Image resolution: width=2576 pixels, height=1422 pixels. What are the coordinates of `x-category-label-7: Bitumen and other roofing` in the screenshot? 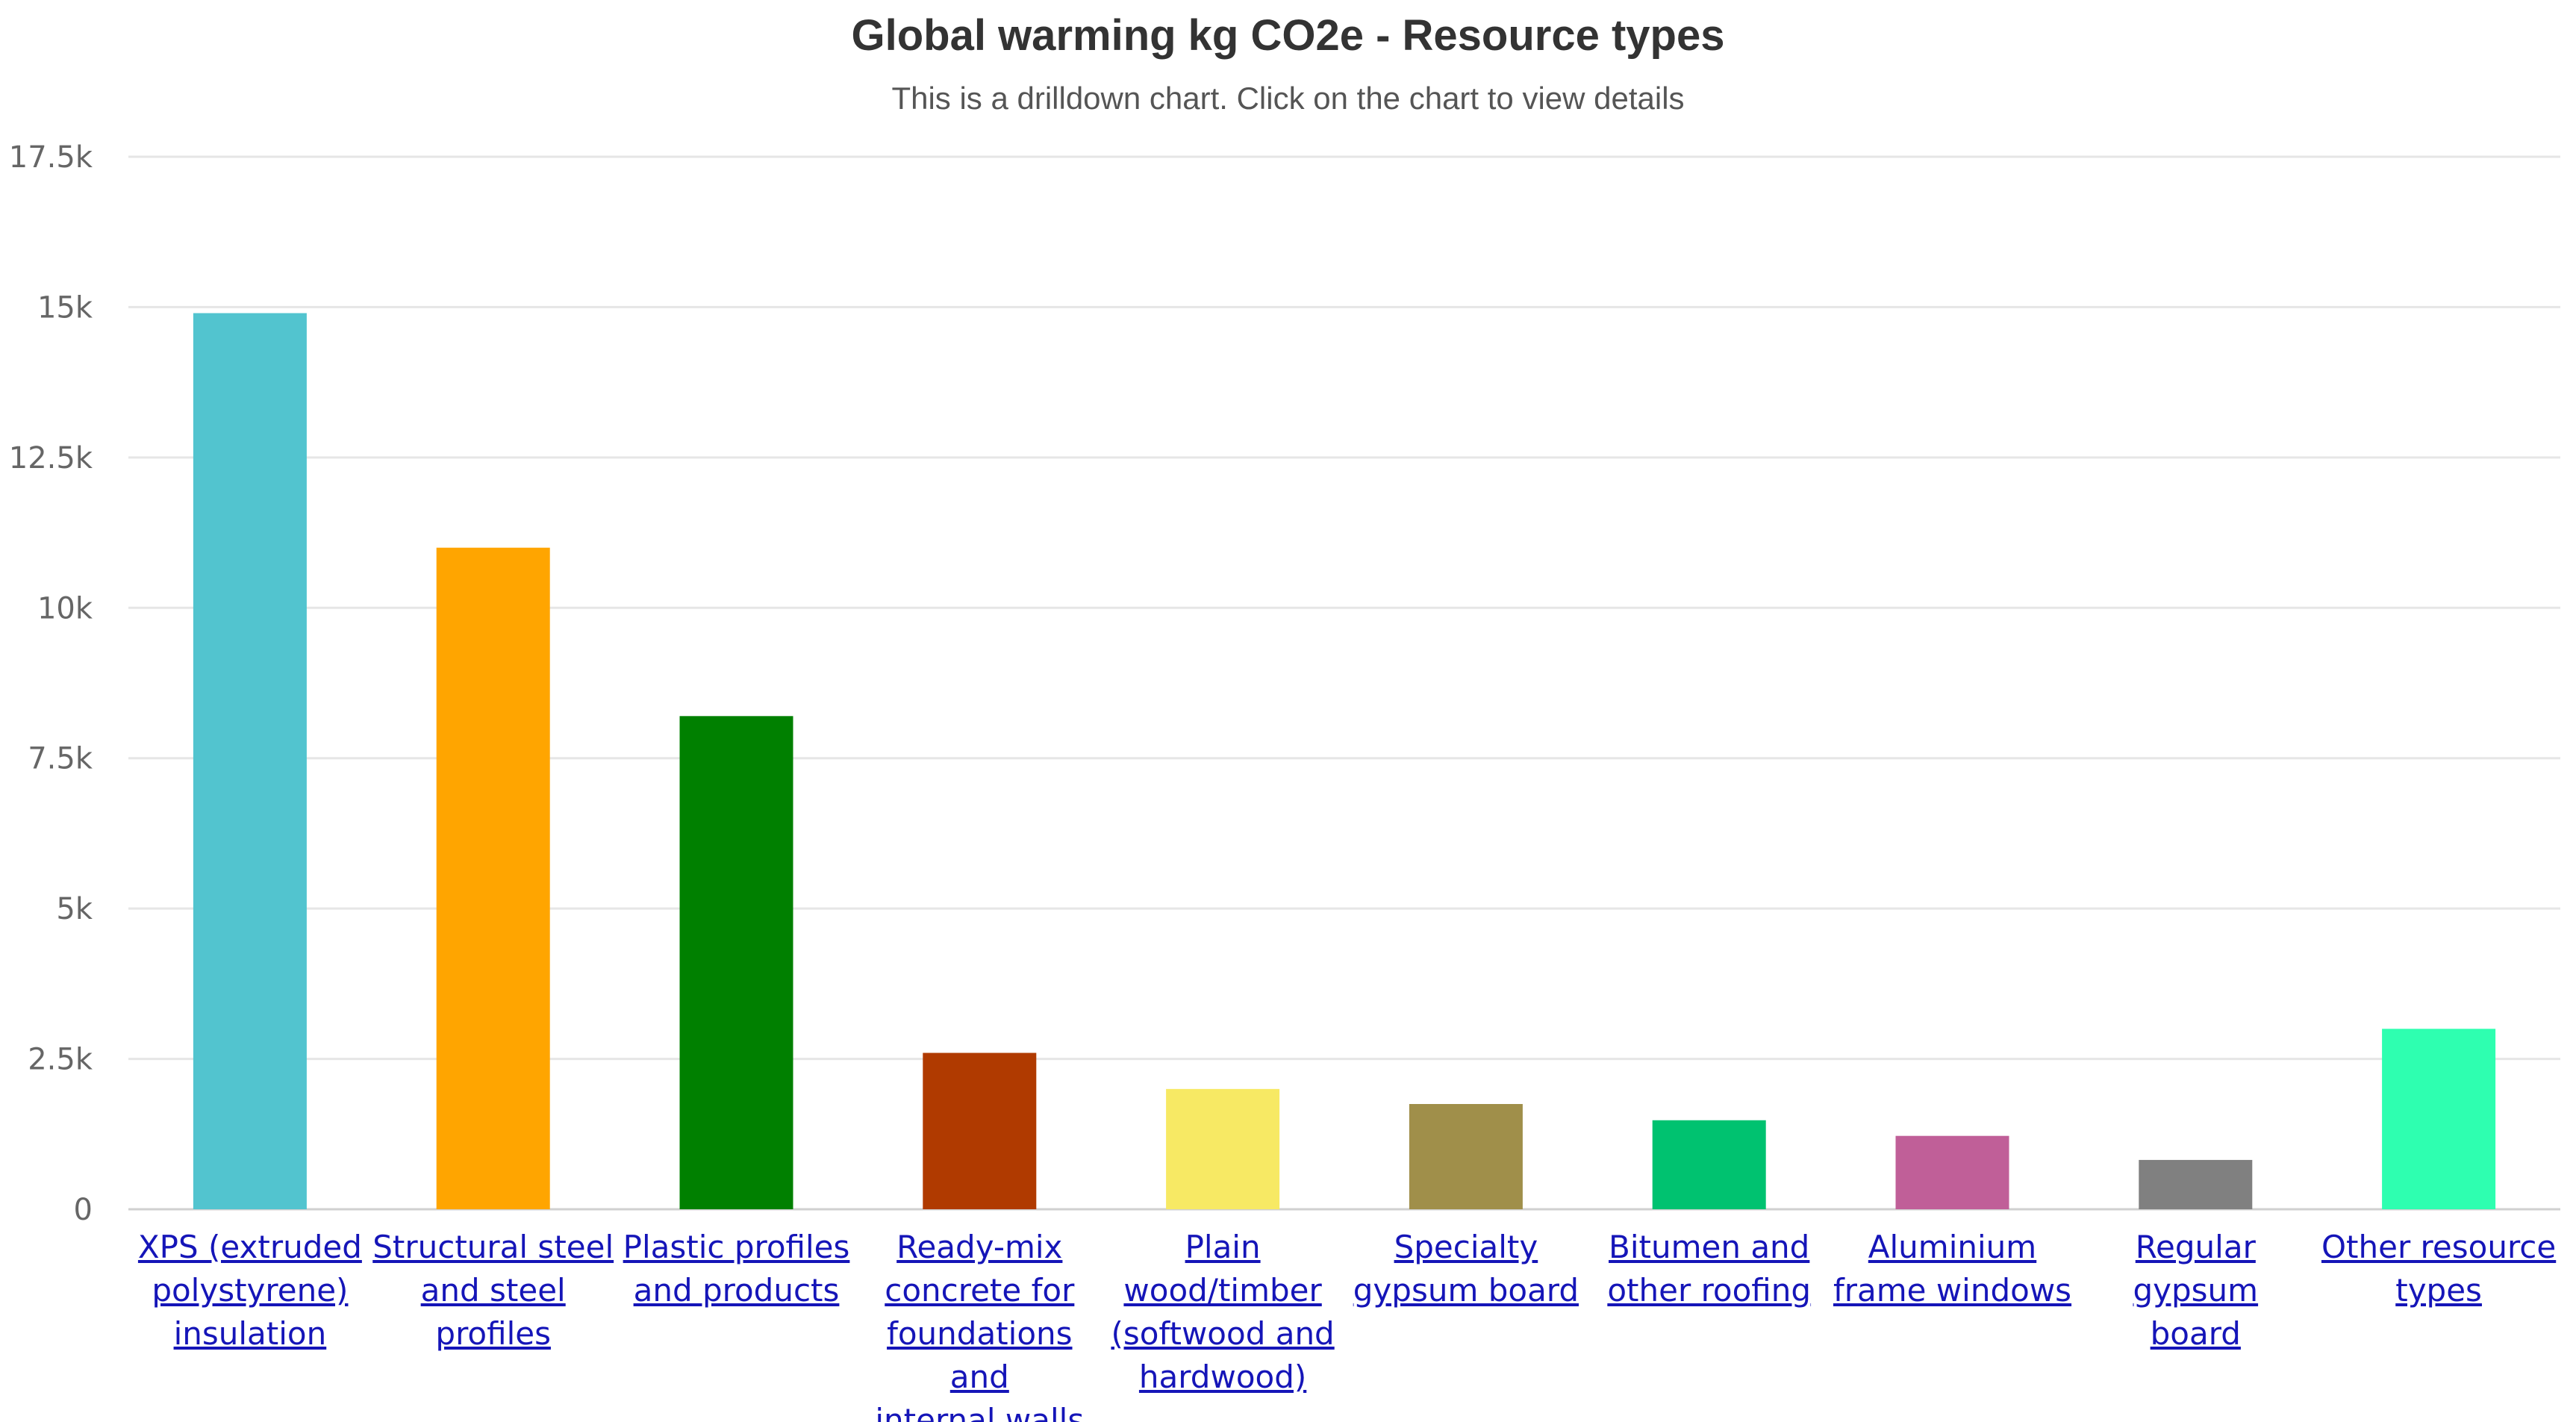 It's located at (1709, 1269).